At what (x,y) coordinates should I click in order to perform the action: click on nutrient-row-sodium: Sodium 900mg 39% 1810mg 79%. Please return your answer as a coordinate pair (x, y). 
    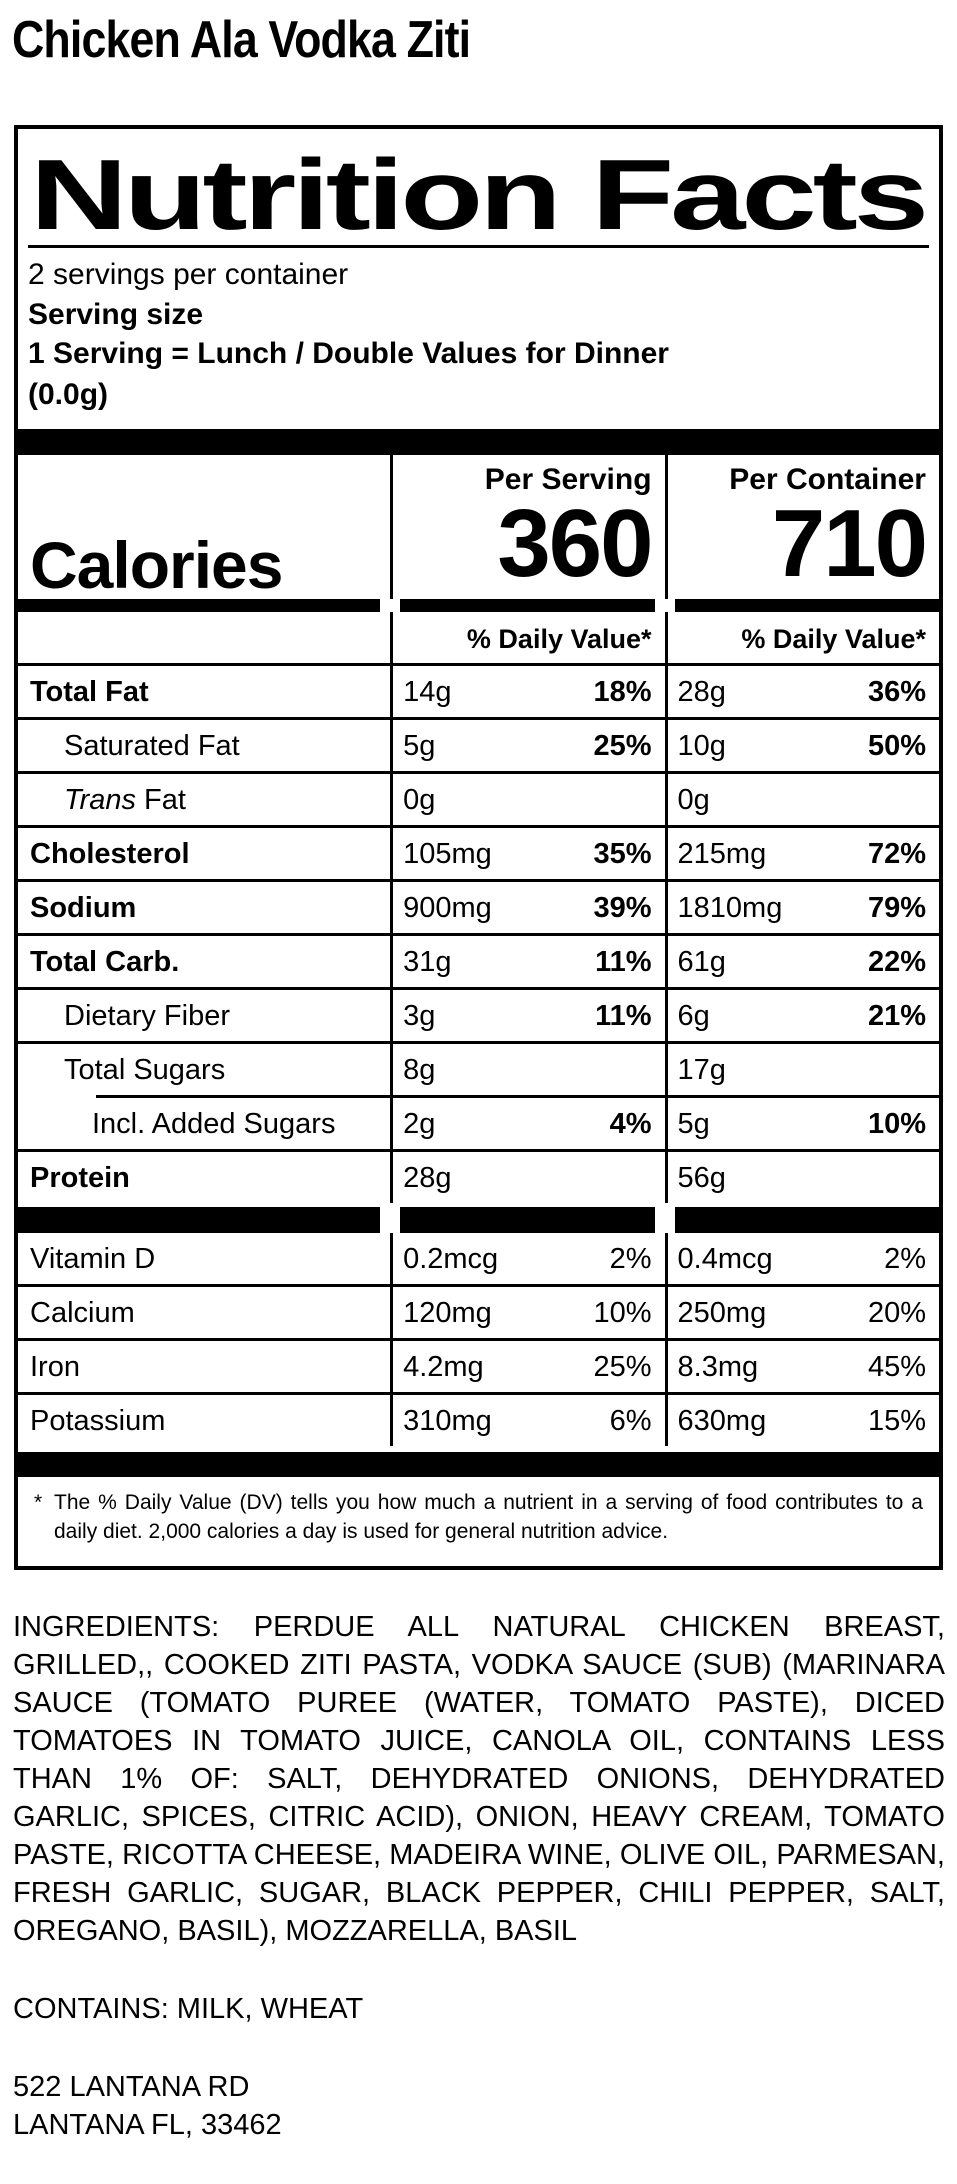
    Looking at the image, I should click on (478, 909).